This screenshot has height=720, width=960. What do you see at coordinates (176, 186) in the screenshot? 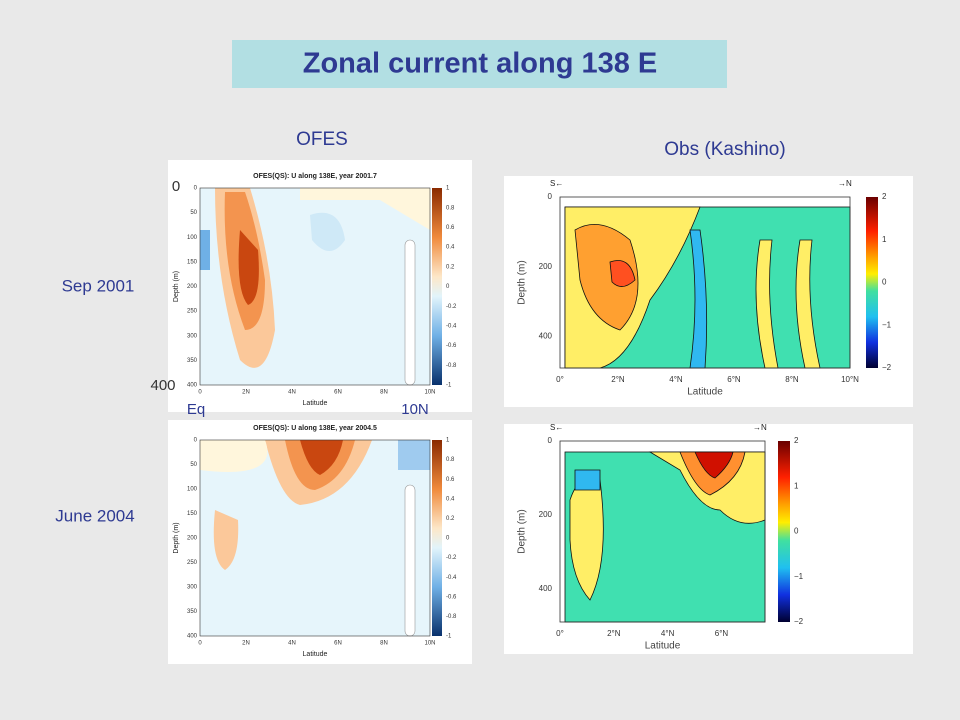
I see `annotation: 0` at bounding box center [176, 186].